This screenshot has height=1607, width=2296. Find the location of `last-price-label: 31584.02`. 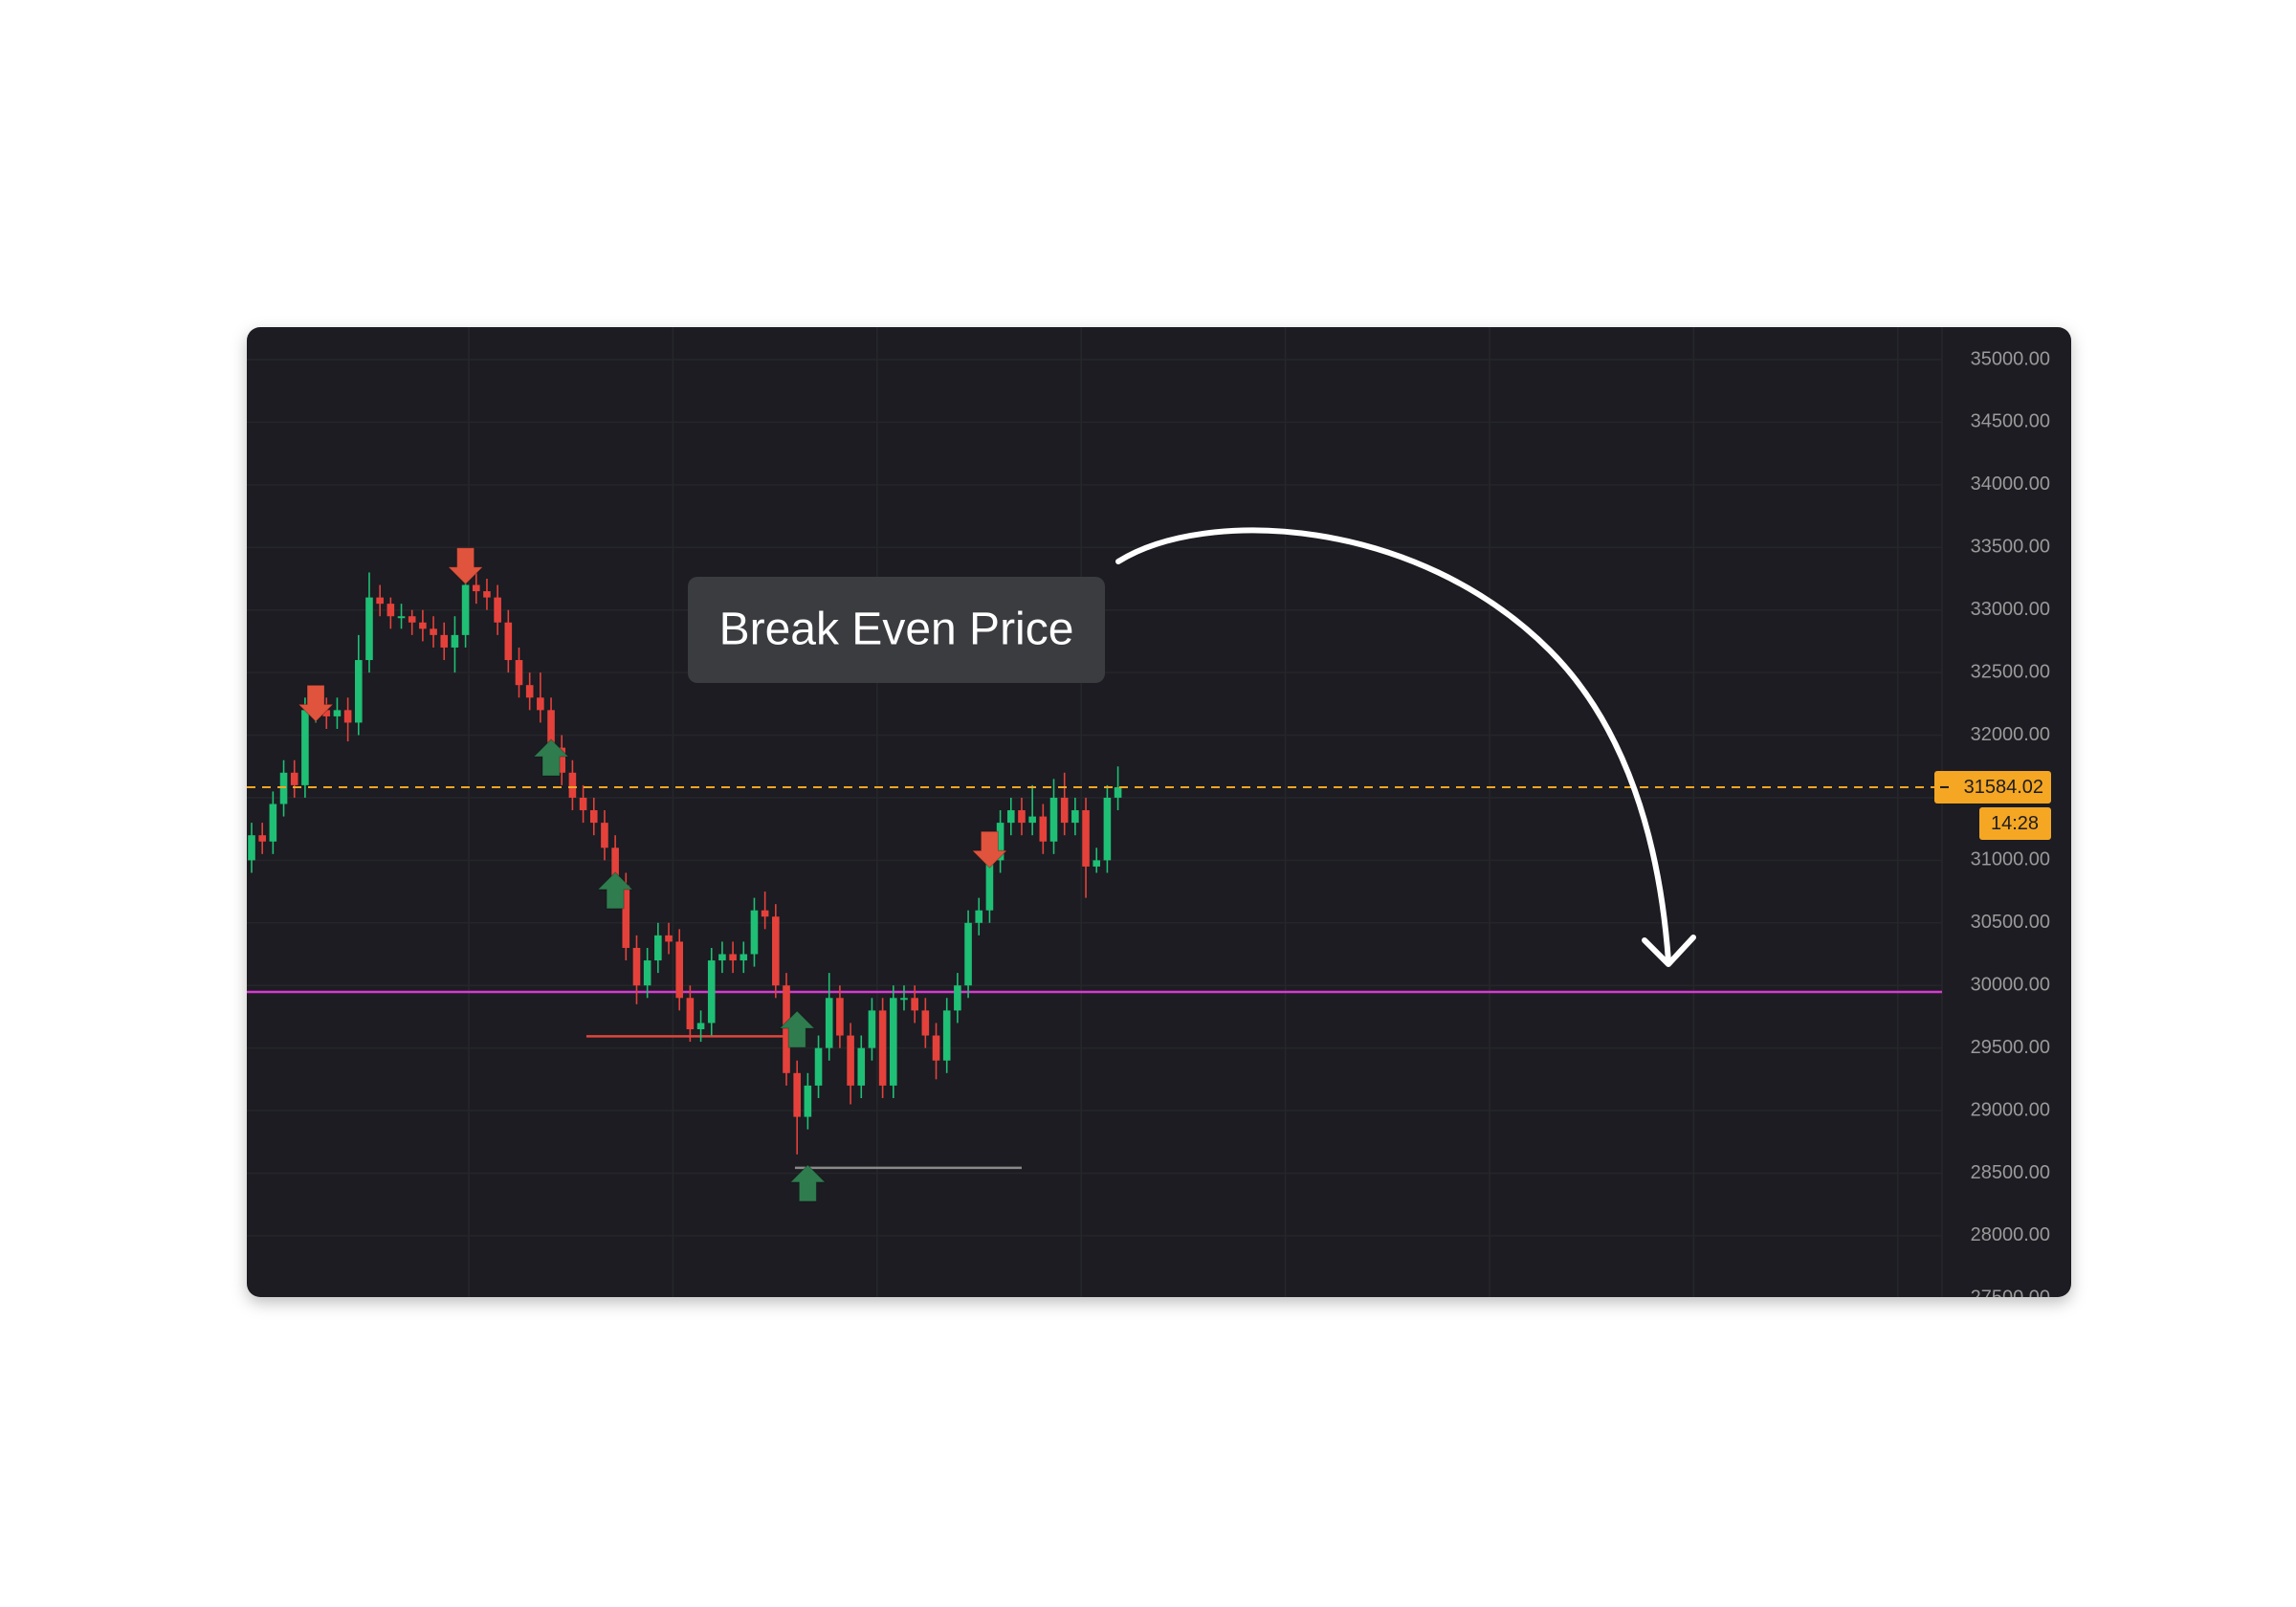

last-price-label: 31584.02 is located at coordinates (2003, 787).